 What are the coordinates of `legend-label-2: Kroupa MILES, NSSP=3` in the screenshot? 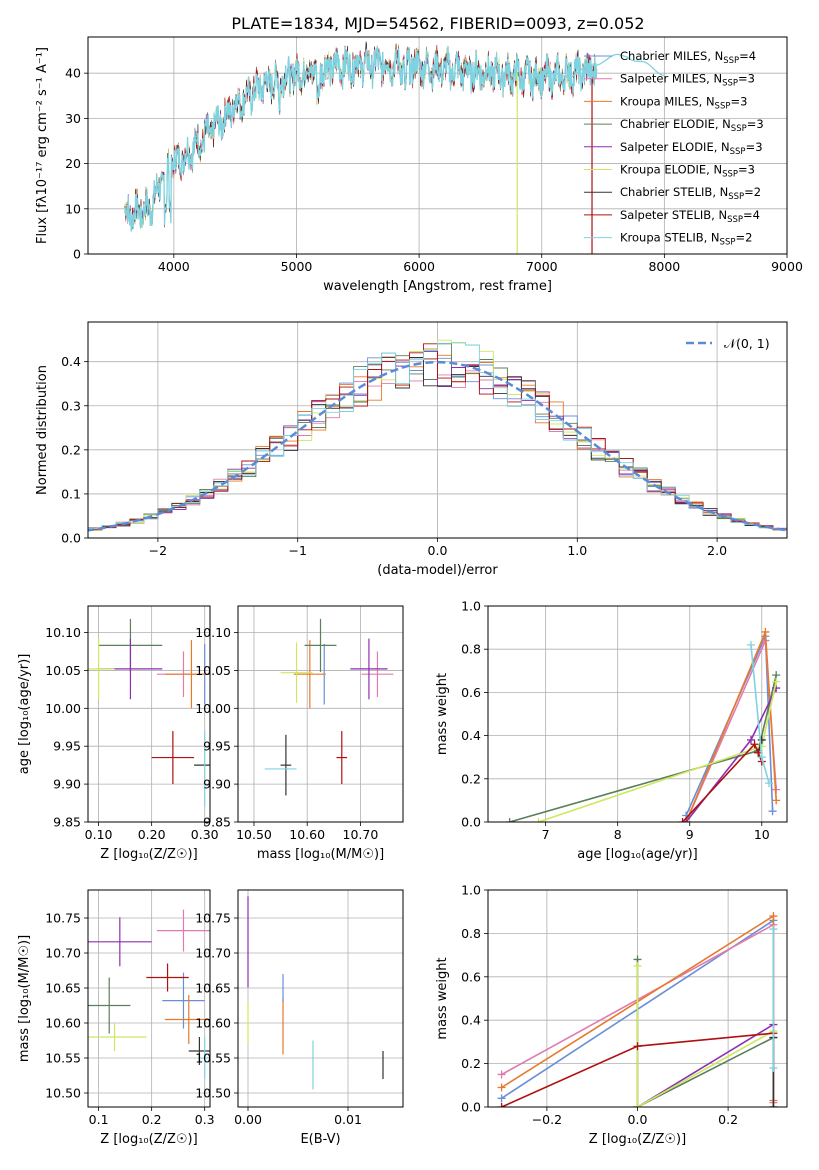 It's located at (683, 102).